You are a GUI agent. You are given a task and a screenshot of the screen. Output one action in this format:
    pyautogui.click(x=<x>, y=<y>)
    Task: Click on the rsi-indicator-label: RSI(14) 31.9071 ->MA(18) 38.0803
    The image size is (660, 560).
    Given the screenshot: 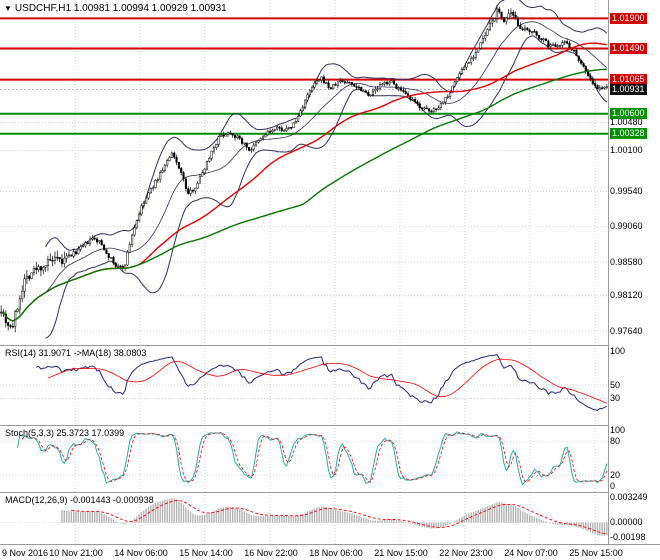 What is the action you would take?
    pyautogui.click(x=76, y=353)
    